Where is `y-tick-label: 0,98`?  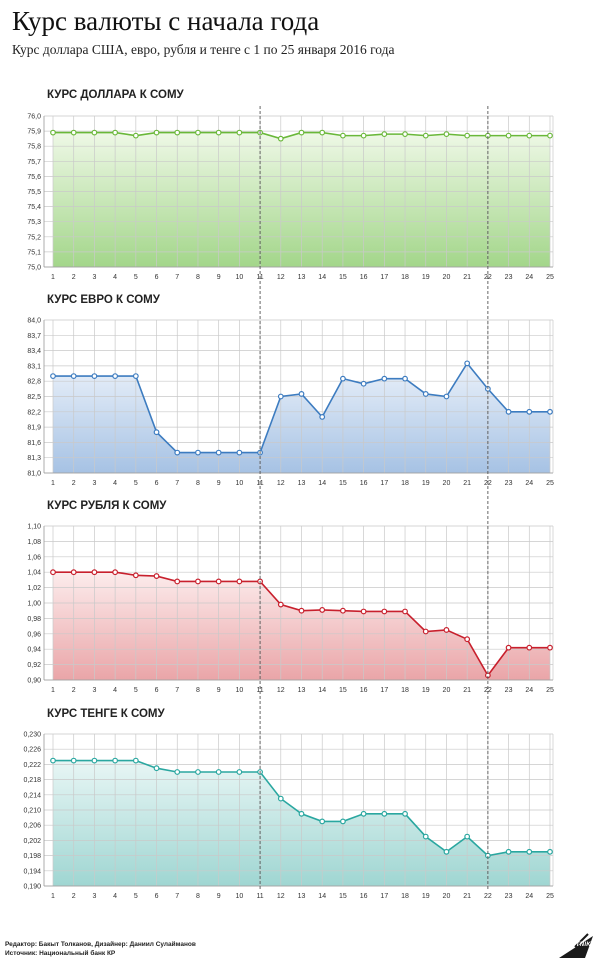 y-tick-label: 0,98 is located at coordinates (34, 619).